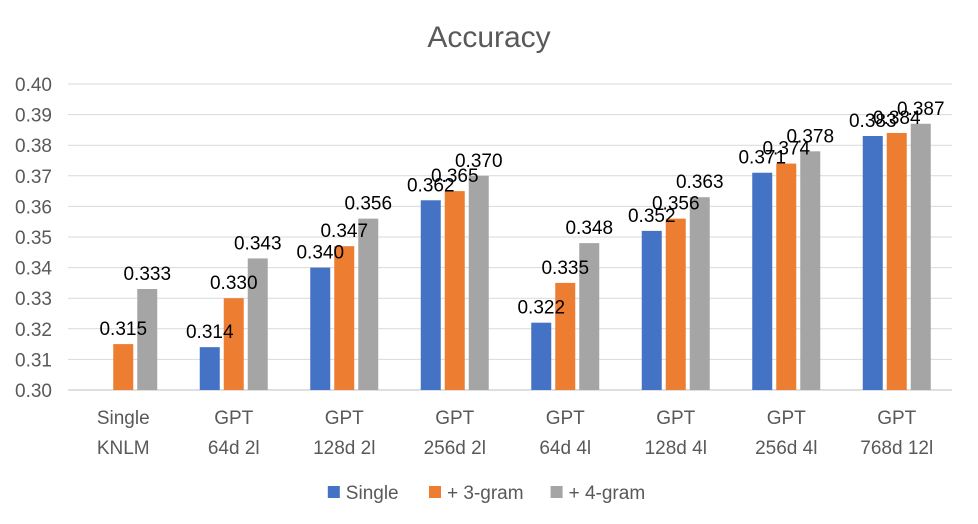 This screenshot has width=978, height=524. What do you see at coordinates (896, 448) in the screenshot?
I see `x-tick-label: 768d 12l` at bounding box center [896, 448].